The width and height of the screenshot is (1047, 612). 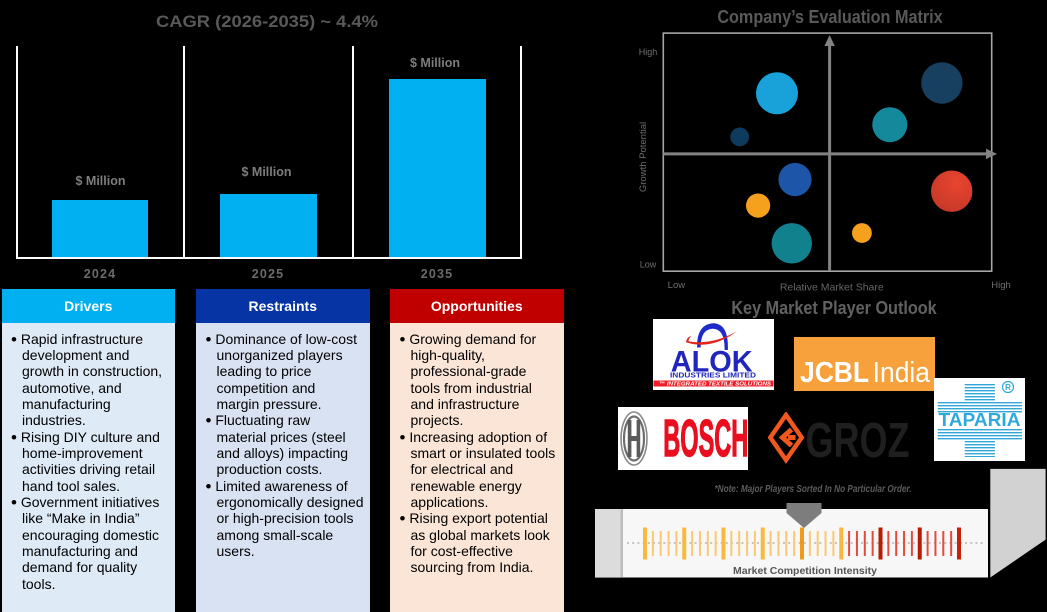 I want to click on svg-text: GROZ, so click(x=858, y=439).